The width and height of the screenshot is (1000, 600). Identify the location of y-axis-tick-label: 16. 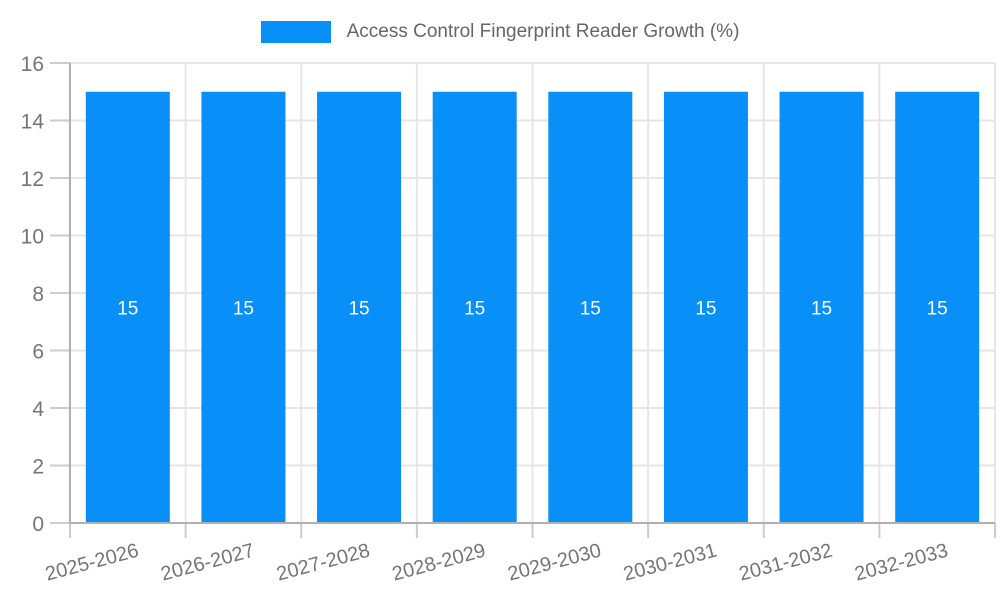
(32, 64).